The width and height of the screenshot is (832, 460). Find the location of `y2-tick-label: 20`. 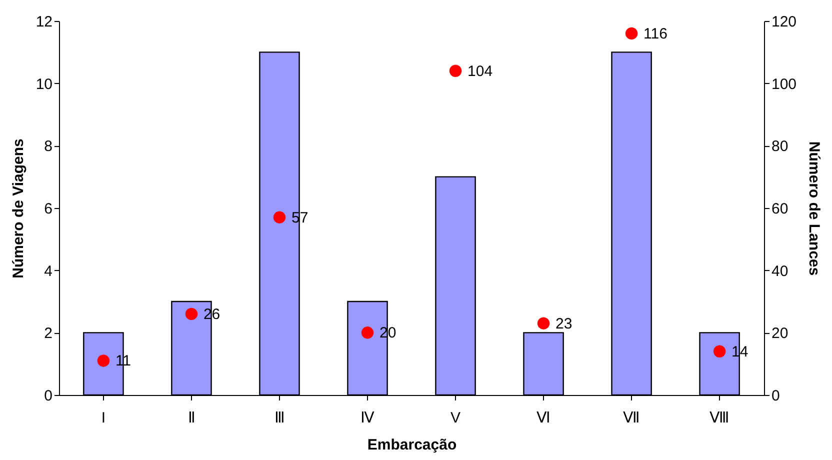

y2-tick-label: 20 is located at coordinates (780, 333).